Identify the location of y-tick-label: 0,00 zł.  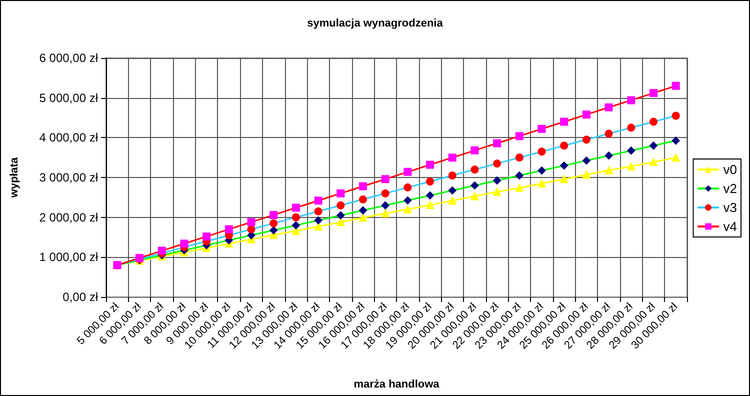
(80, 297).